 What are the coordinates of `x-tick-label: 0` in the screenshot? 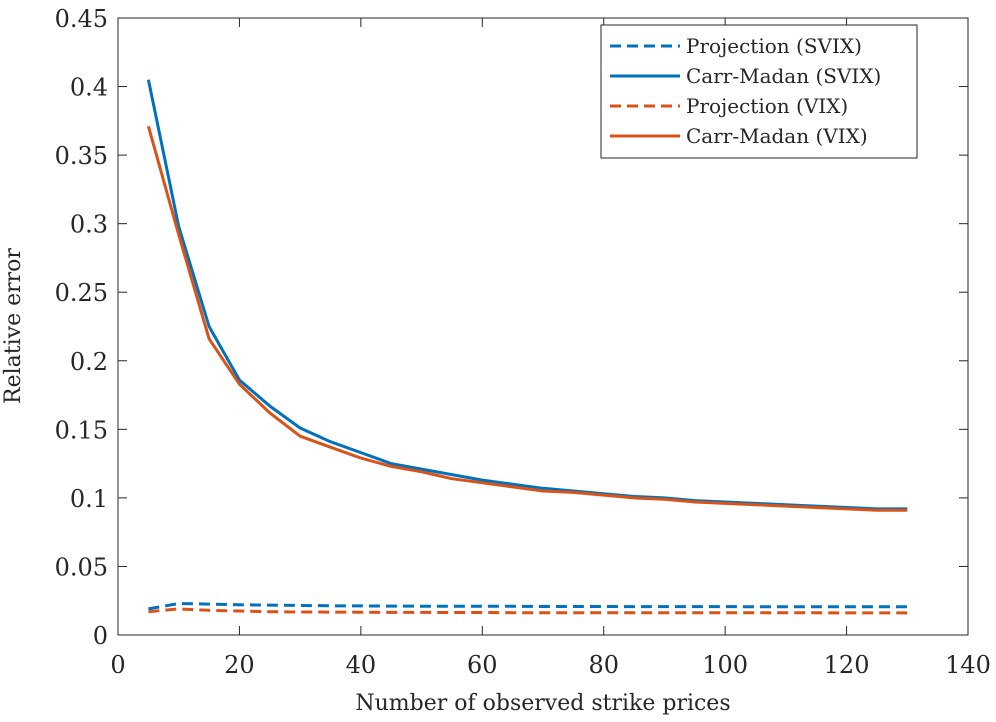 It's located at (117, 665).